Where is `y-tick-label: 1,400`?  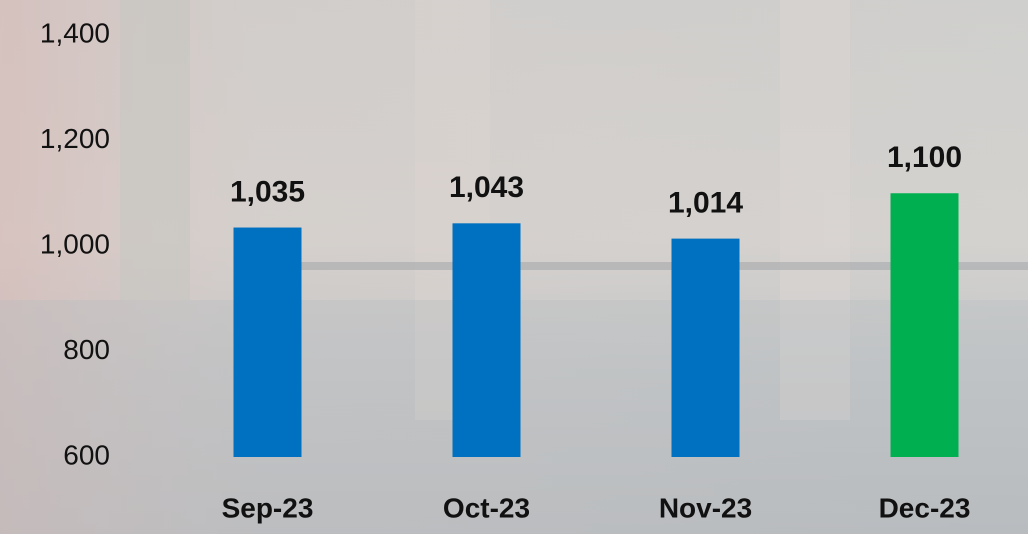
y-tick-label: 1,400 is located at coordinates (75, 32).